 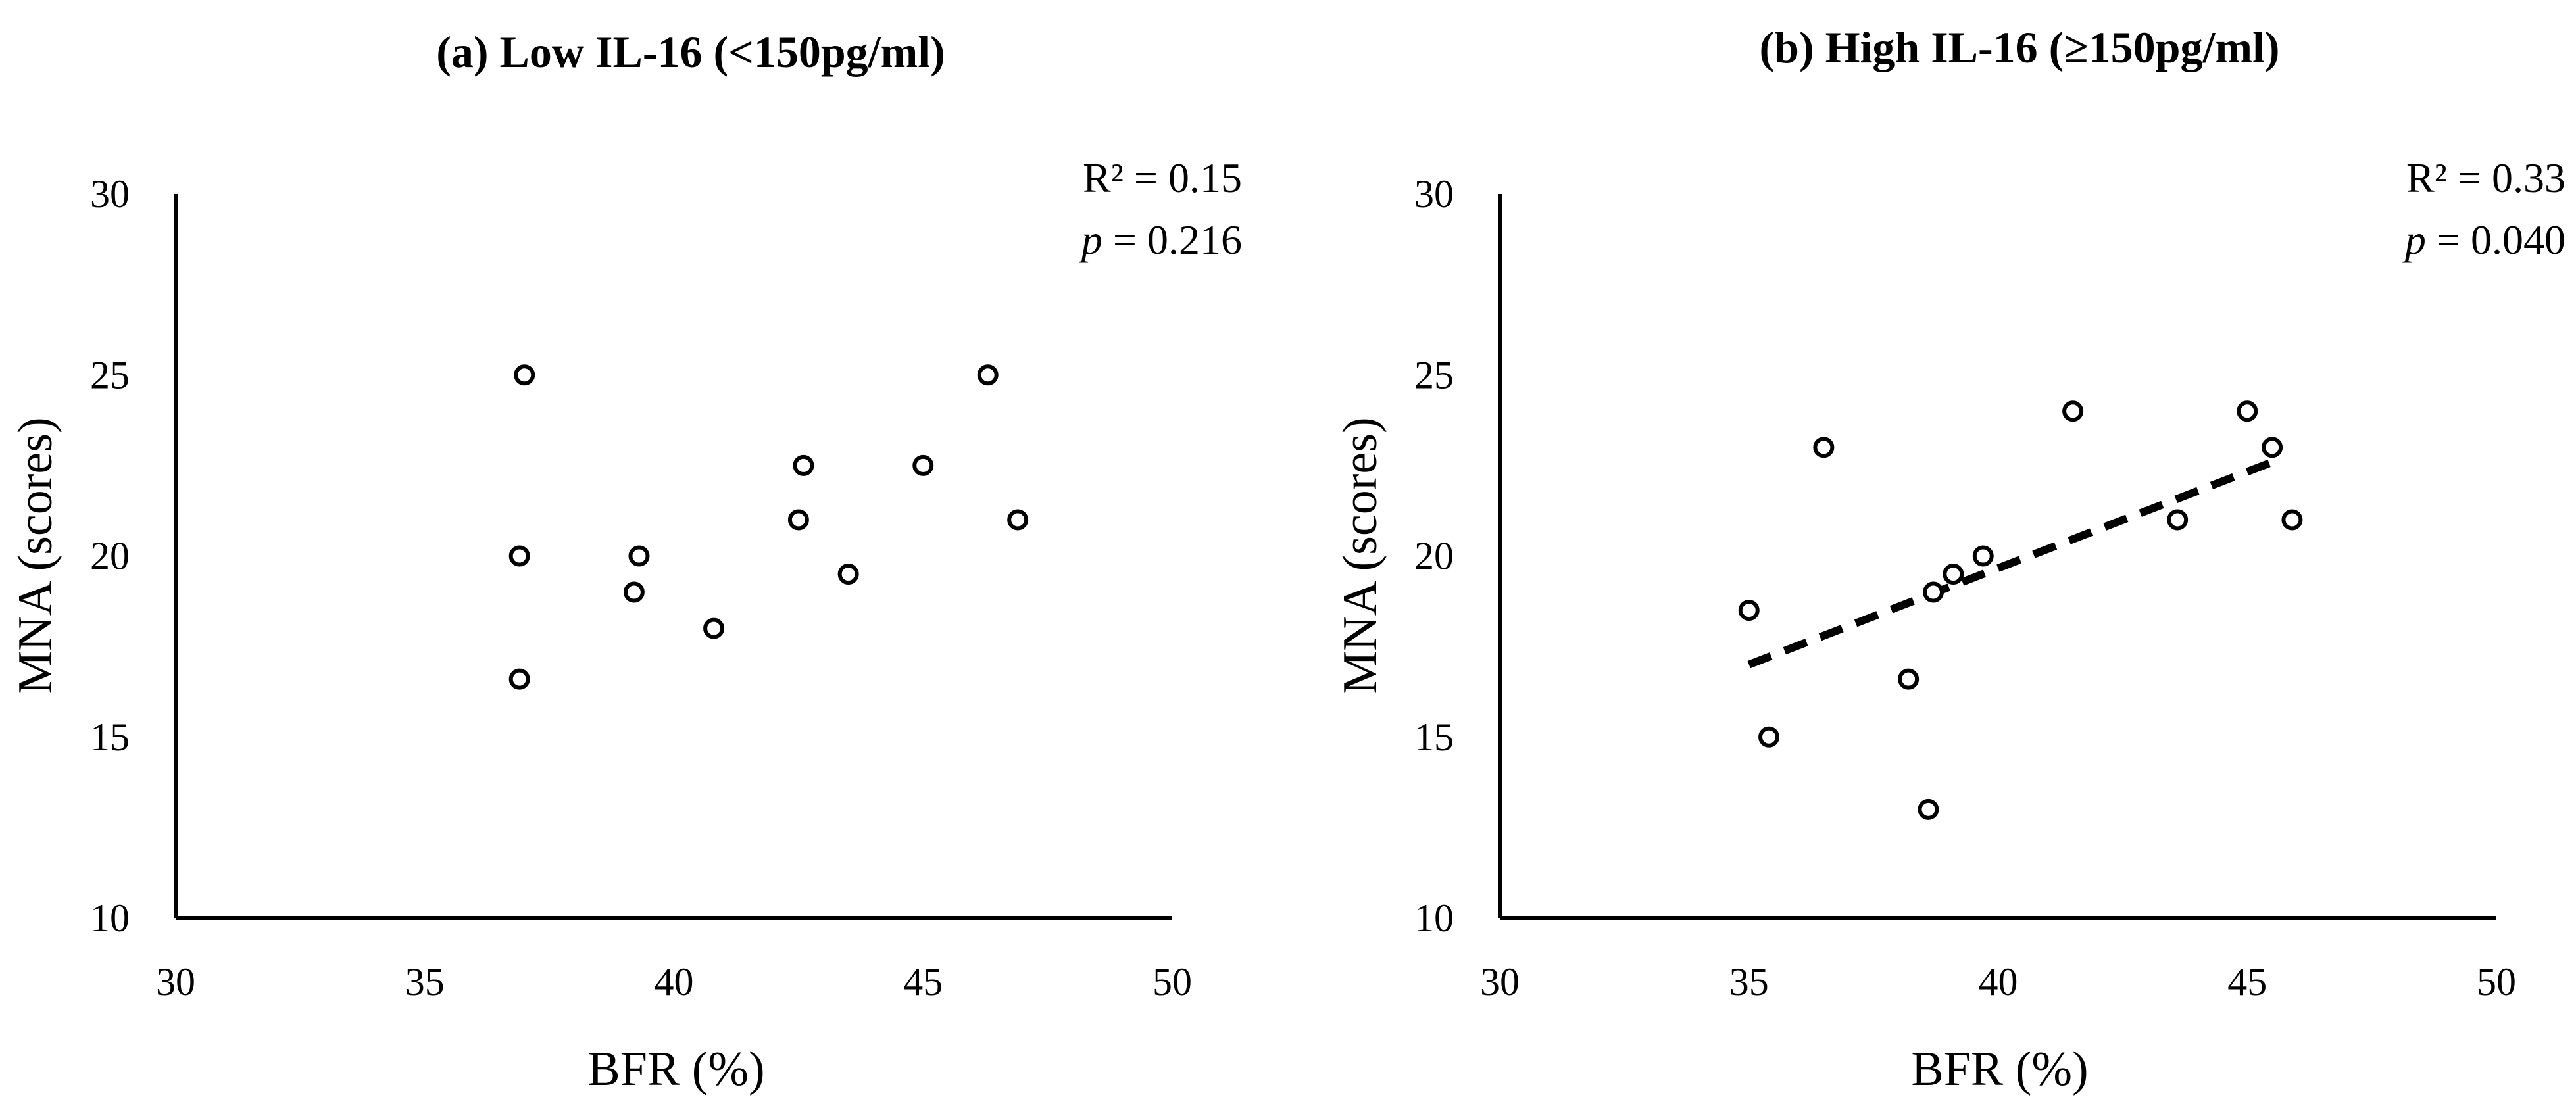 I want to click on panel-a-title: (a) Low IL-16 (<150pg/ml), so click(x=690, y=52).